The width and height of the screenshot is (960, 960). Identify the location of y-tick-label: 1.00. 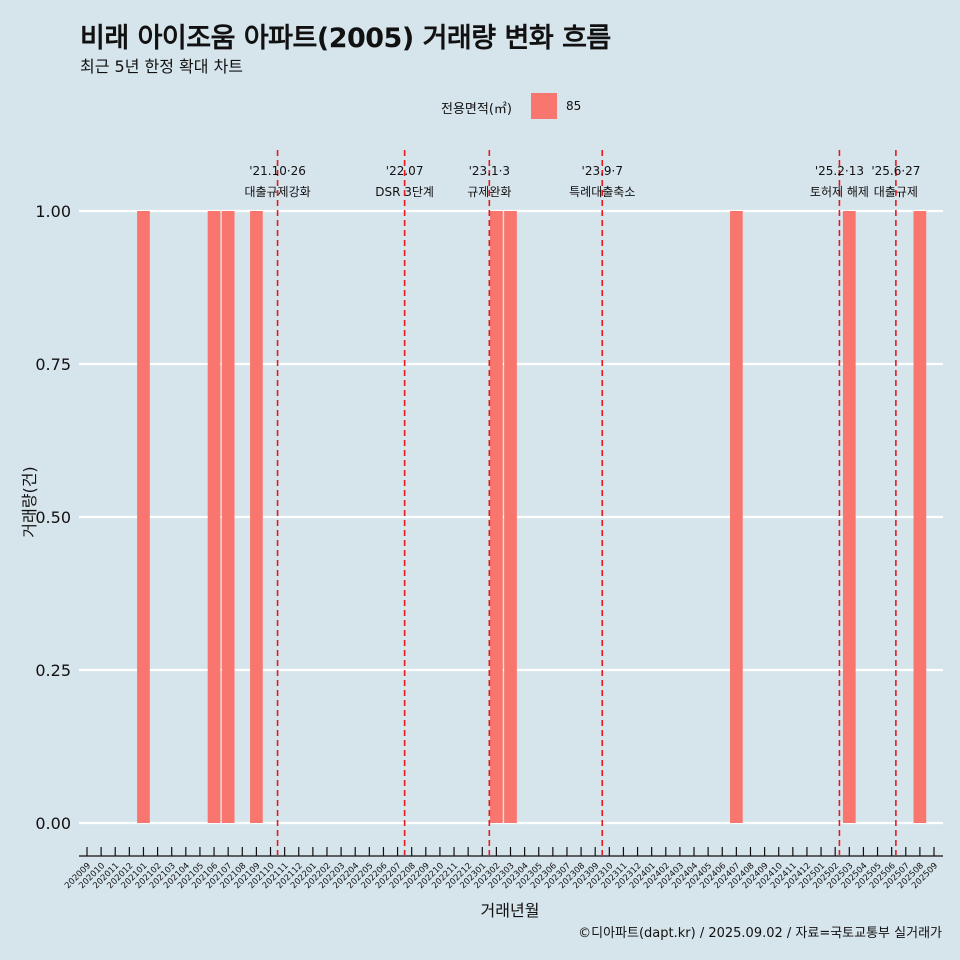
(53, 211).